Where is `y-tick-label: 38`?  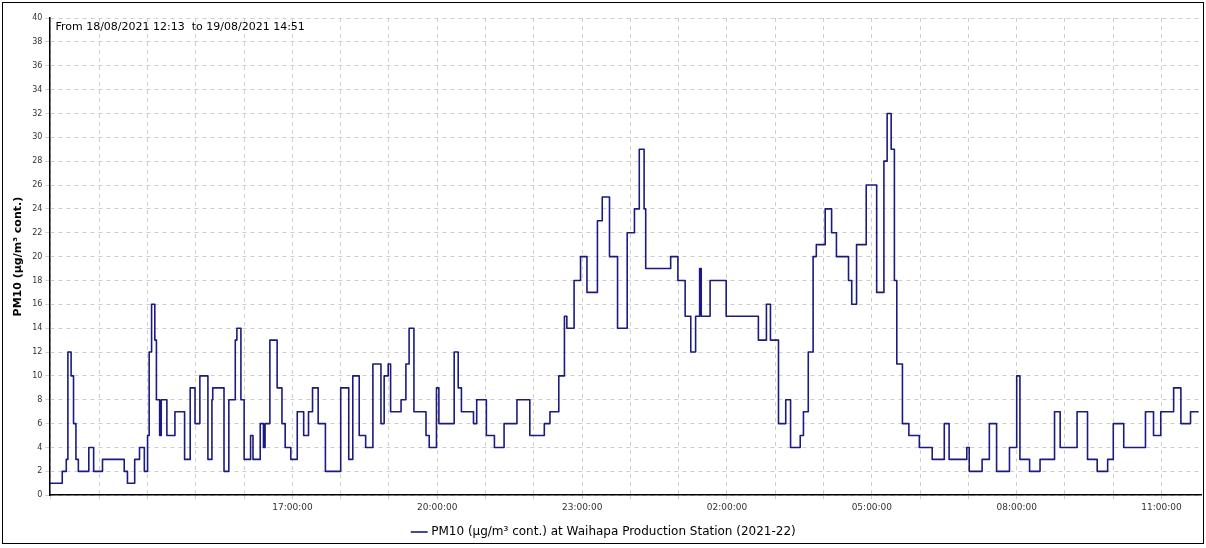 y-tick-label: 38 is located at coordinates (37, 41).